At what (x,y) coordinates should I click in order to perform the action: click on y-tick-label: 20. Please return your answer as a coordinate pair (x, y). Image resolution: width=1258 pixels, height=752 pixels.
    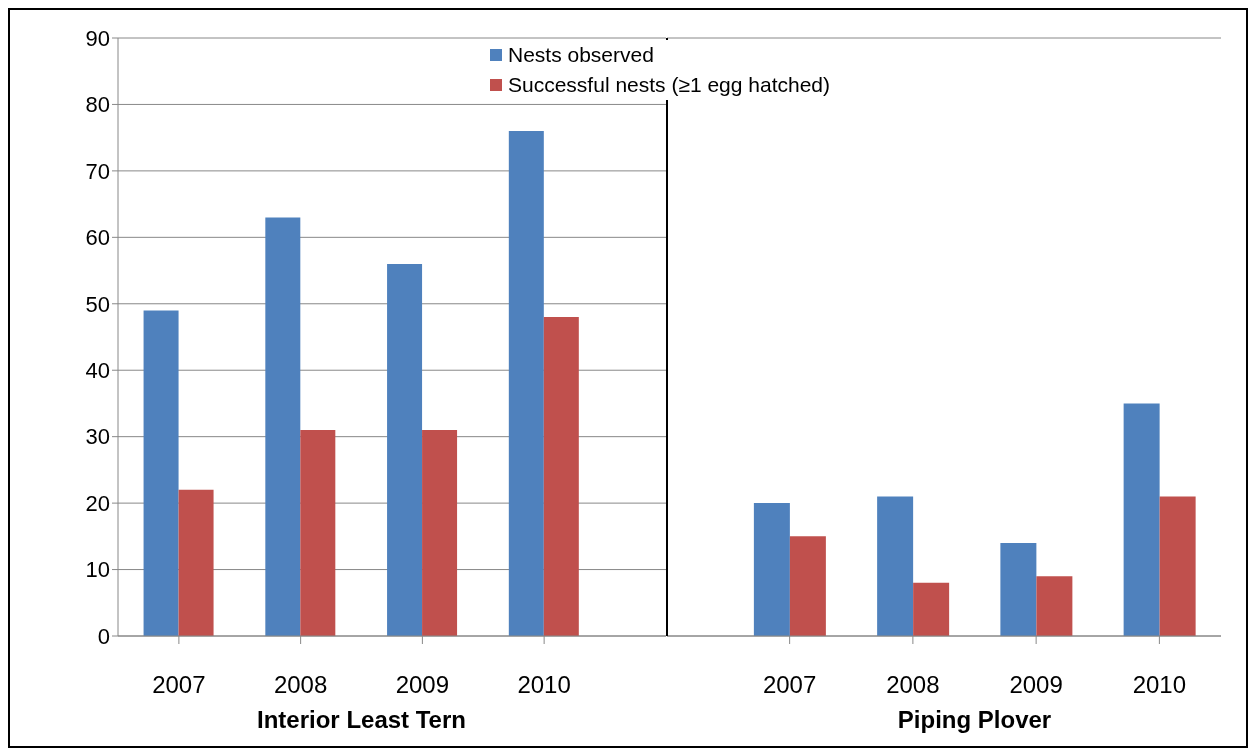
    Looking at the image, I should click on (97, 503).